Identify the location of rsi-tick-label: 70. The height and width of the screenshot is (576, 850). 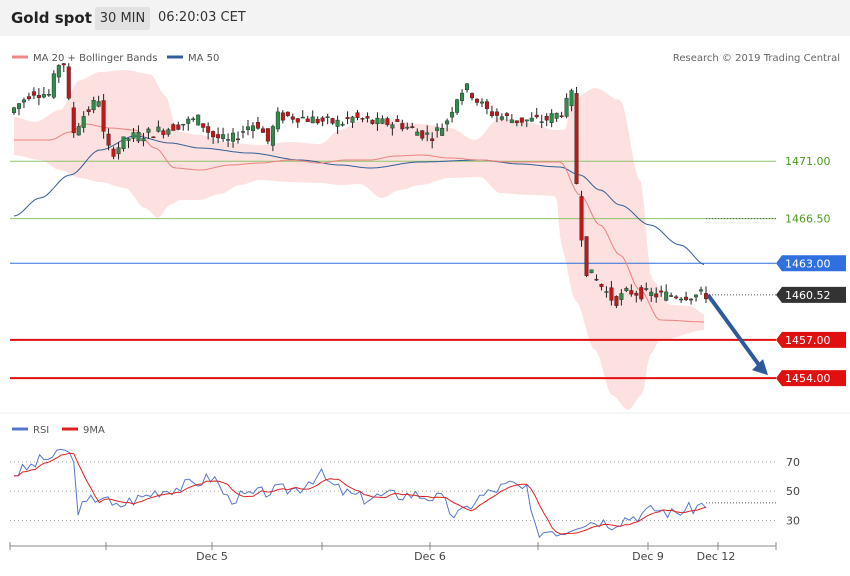
(793, 462).